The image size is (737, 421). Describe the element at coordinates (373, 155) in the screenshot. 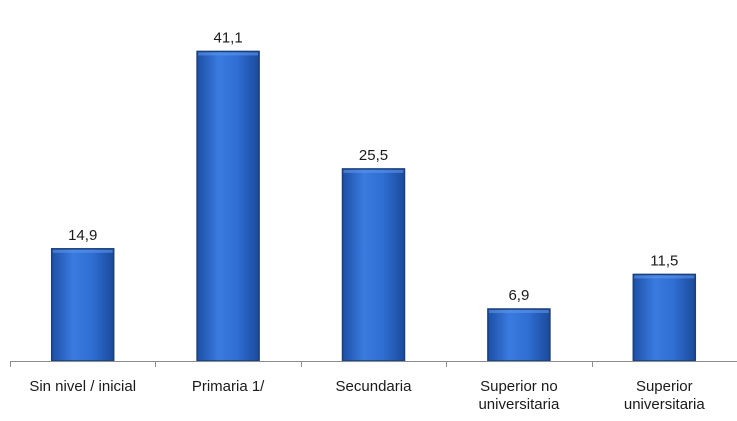

I see `data-label: 25,5` at that location.